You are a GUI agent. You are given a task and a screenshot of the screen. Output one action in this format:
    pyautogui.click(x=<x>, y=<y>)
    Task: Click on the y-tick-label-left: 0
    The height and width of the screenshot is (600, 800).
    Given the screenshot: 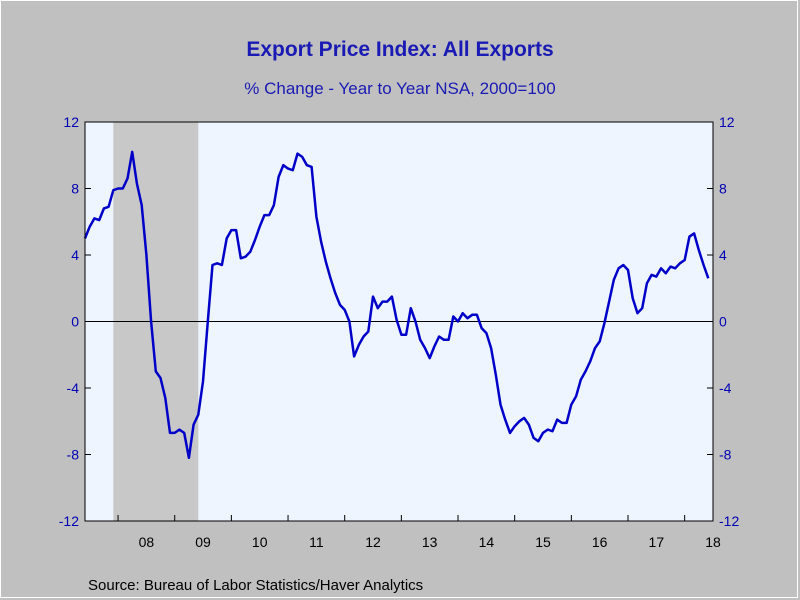 What is the action you would take?
    pyautogui.click(x=75, y=322)
    